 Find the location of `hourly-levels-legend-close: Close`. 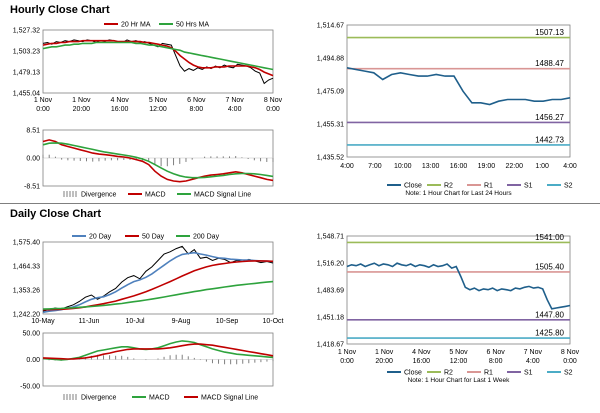

hourly-levels-legend-close: Close is located at coordinates (413, 186).